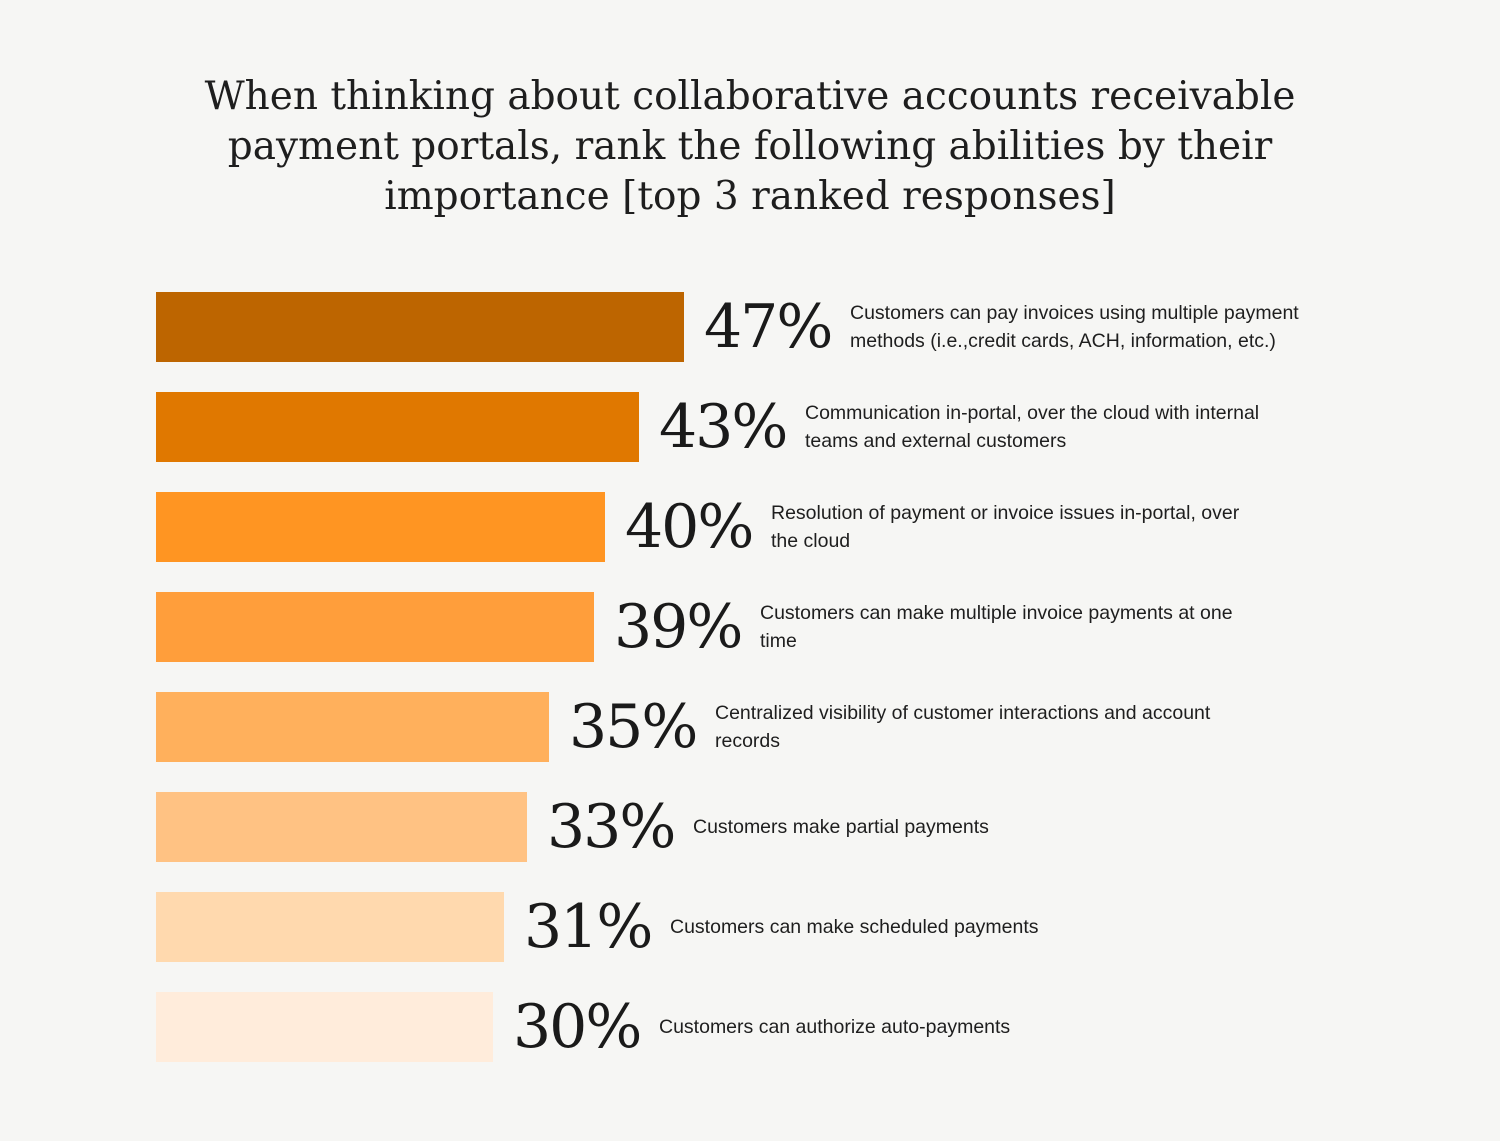 This screenshot has width=1500, height=1141. I want to click on bar-category-label: Customers can make scheduled payments, so click(854, 927).